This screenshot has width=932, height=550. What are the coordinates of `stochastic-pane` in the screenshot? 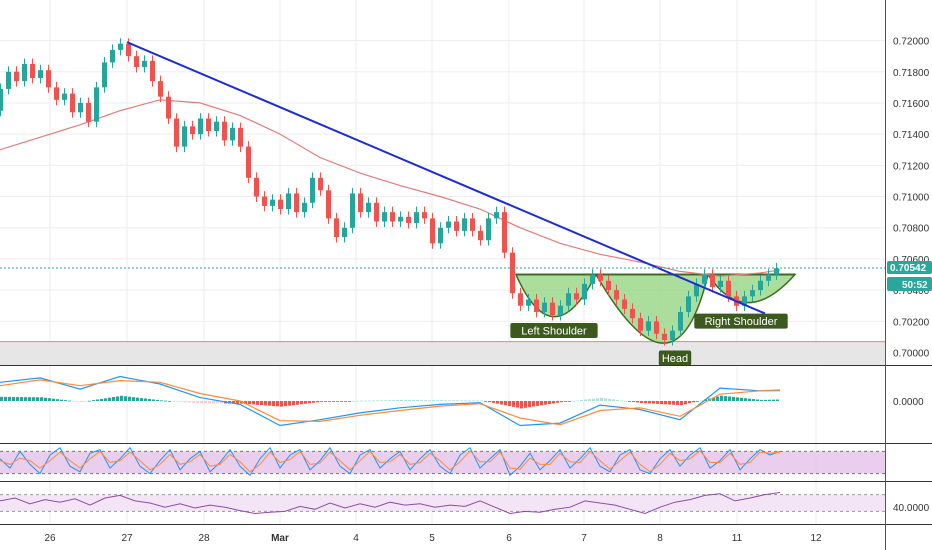 It's located at (442, 461).